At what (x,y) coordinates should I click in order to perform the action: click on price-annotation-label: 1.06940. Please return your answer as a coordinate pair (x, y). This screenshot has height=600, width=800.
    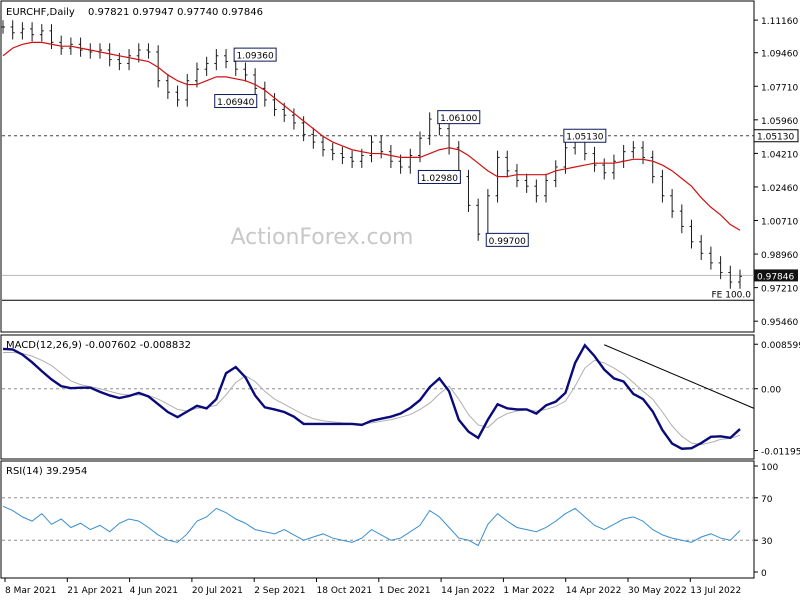
    Looking at the image, I should click on (235, 103).